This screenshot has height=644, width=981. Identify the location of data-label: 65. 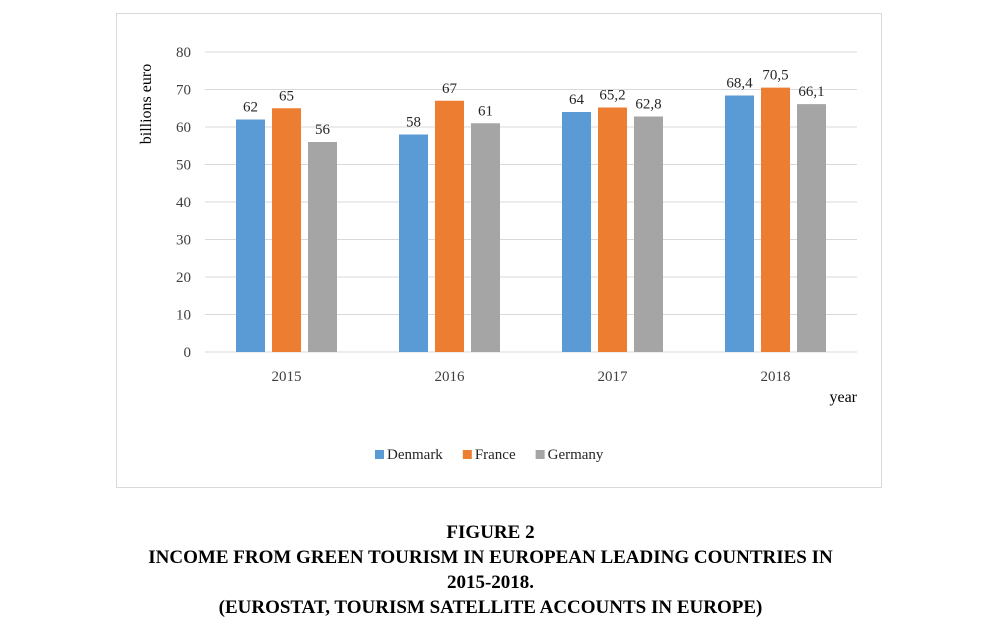
(286, 96).